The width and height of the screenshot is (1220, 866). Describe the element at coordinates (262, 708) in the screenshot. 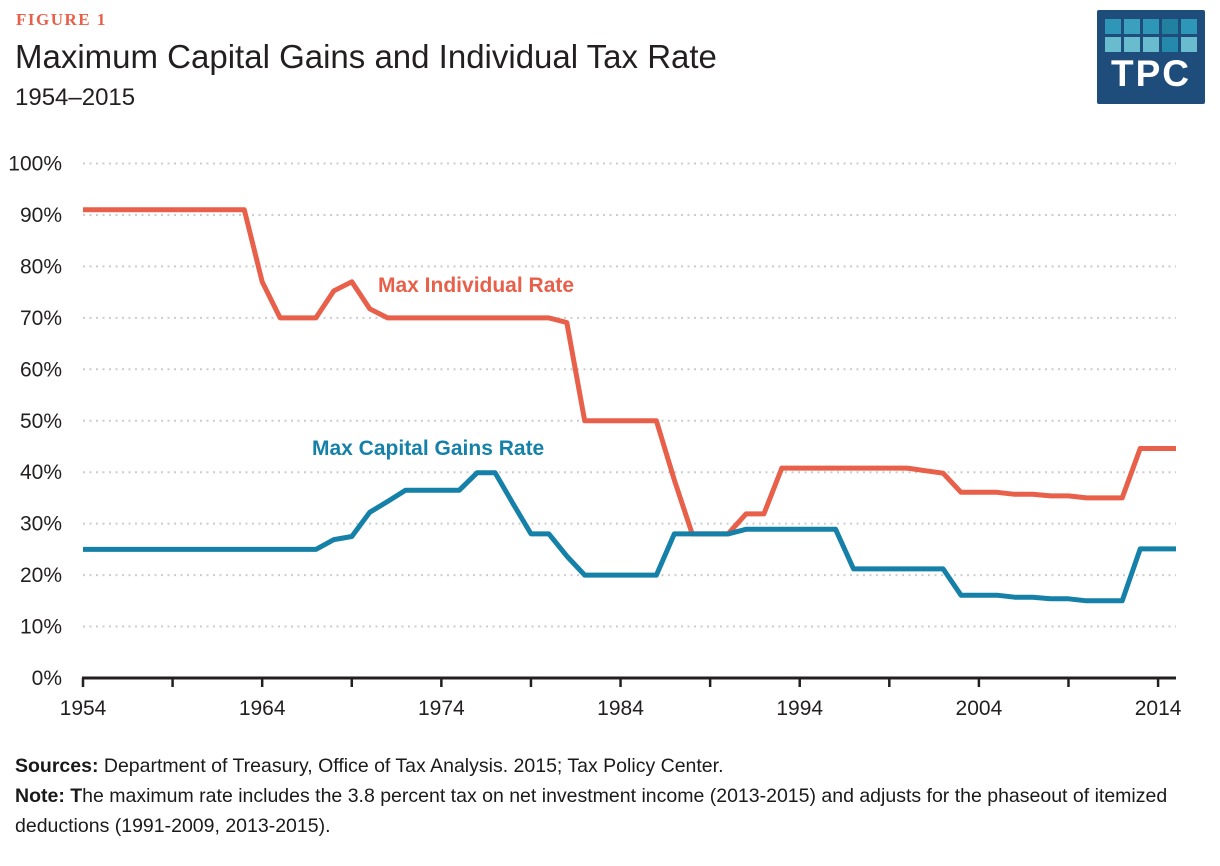

I see `x-axis-label: 1964` at that location.